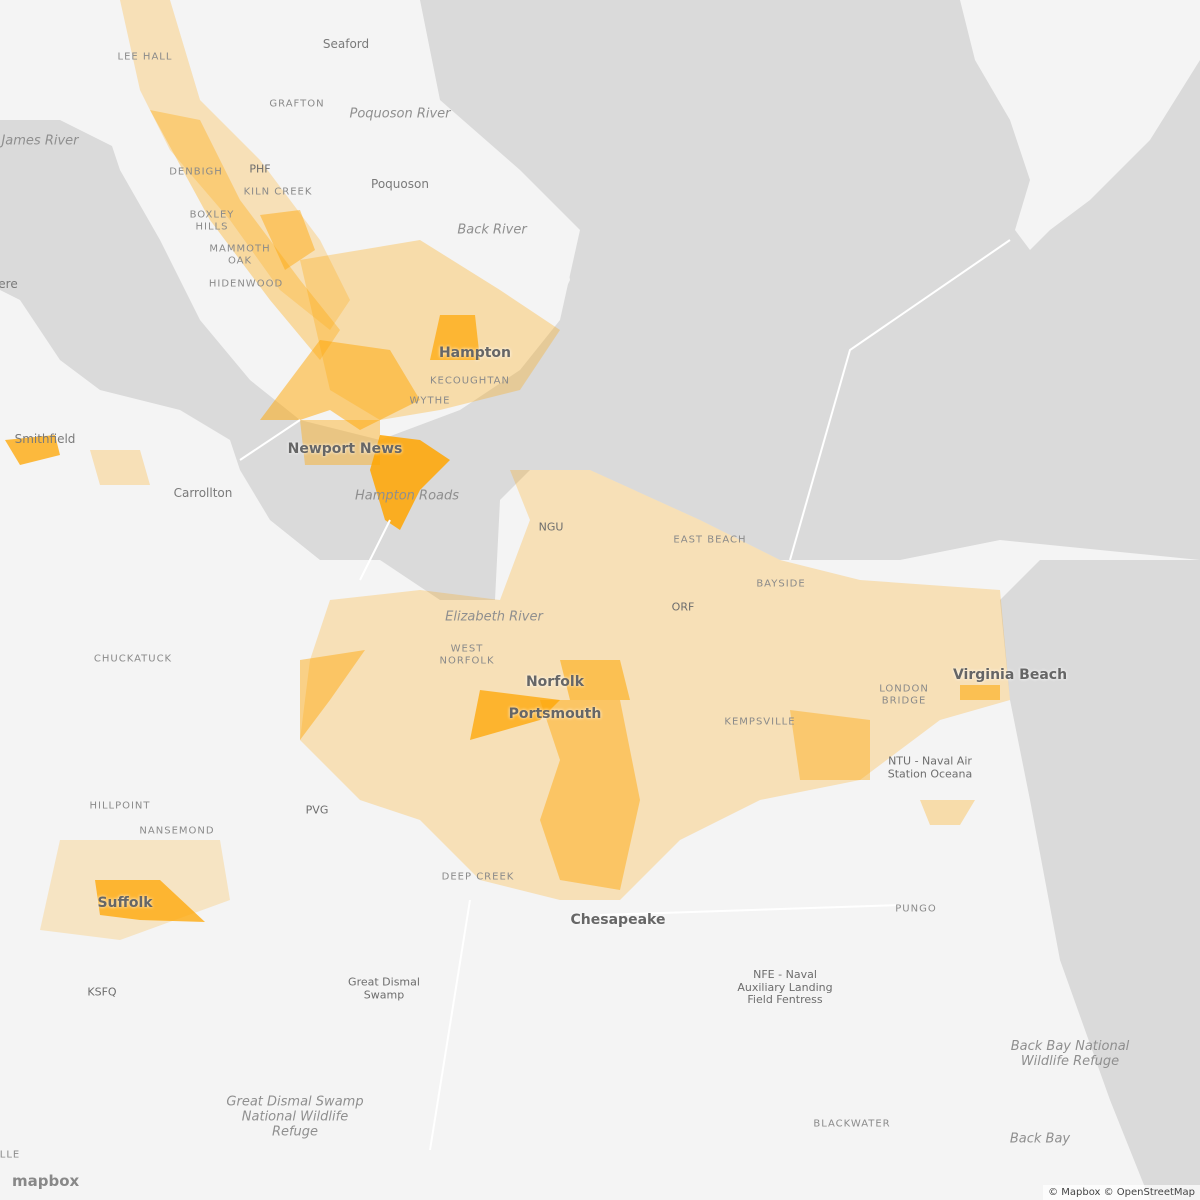 The image size is (1200, 1200). Describe the element at coordinates (494, 617) in the screenshot. I see `map-label: Elizabeth River` at that location.